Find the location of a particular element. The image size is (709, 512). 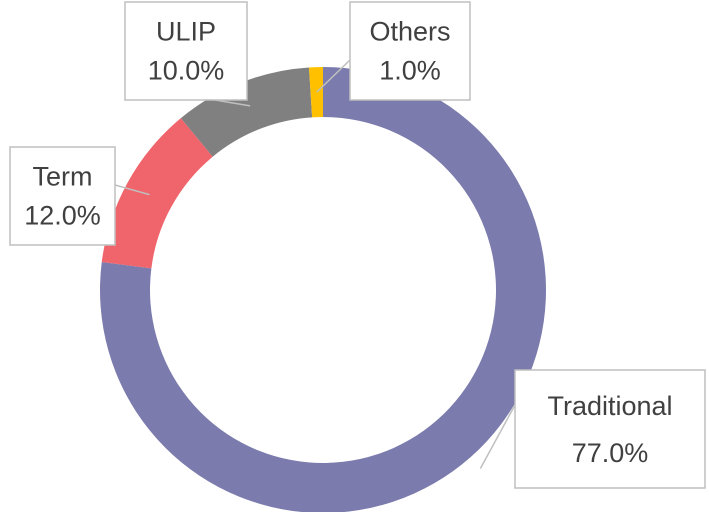

category-label: Traditional is located at coordinates (609, 406).